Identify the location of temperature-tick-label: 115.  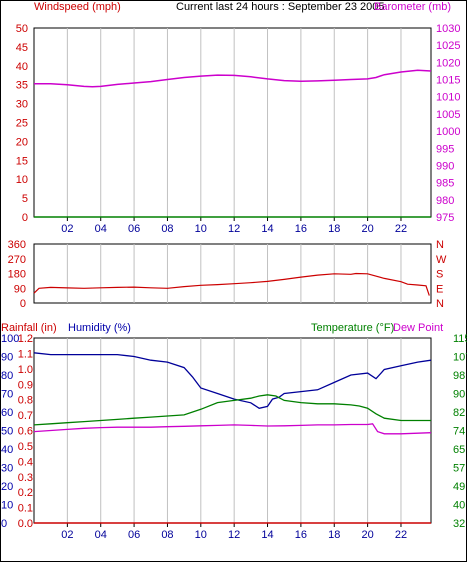
(460, 339).